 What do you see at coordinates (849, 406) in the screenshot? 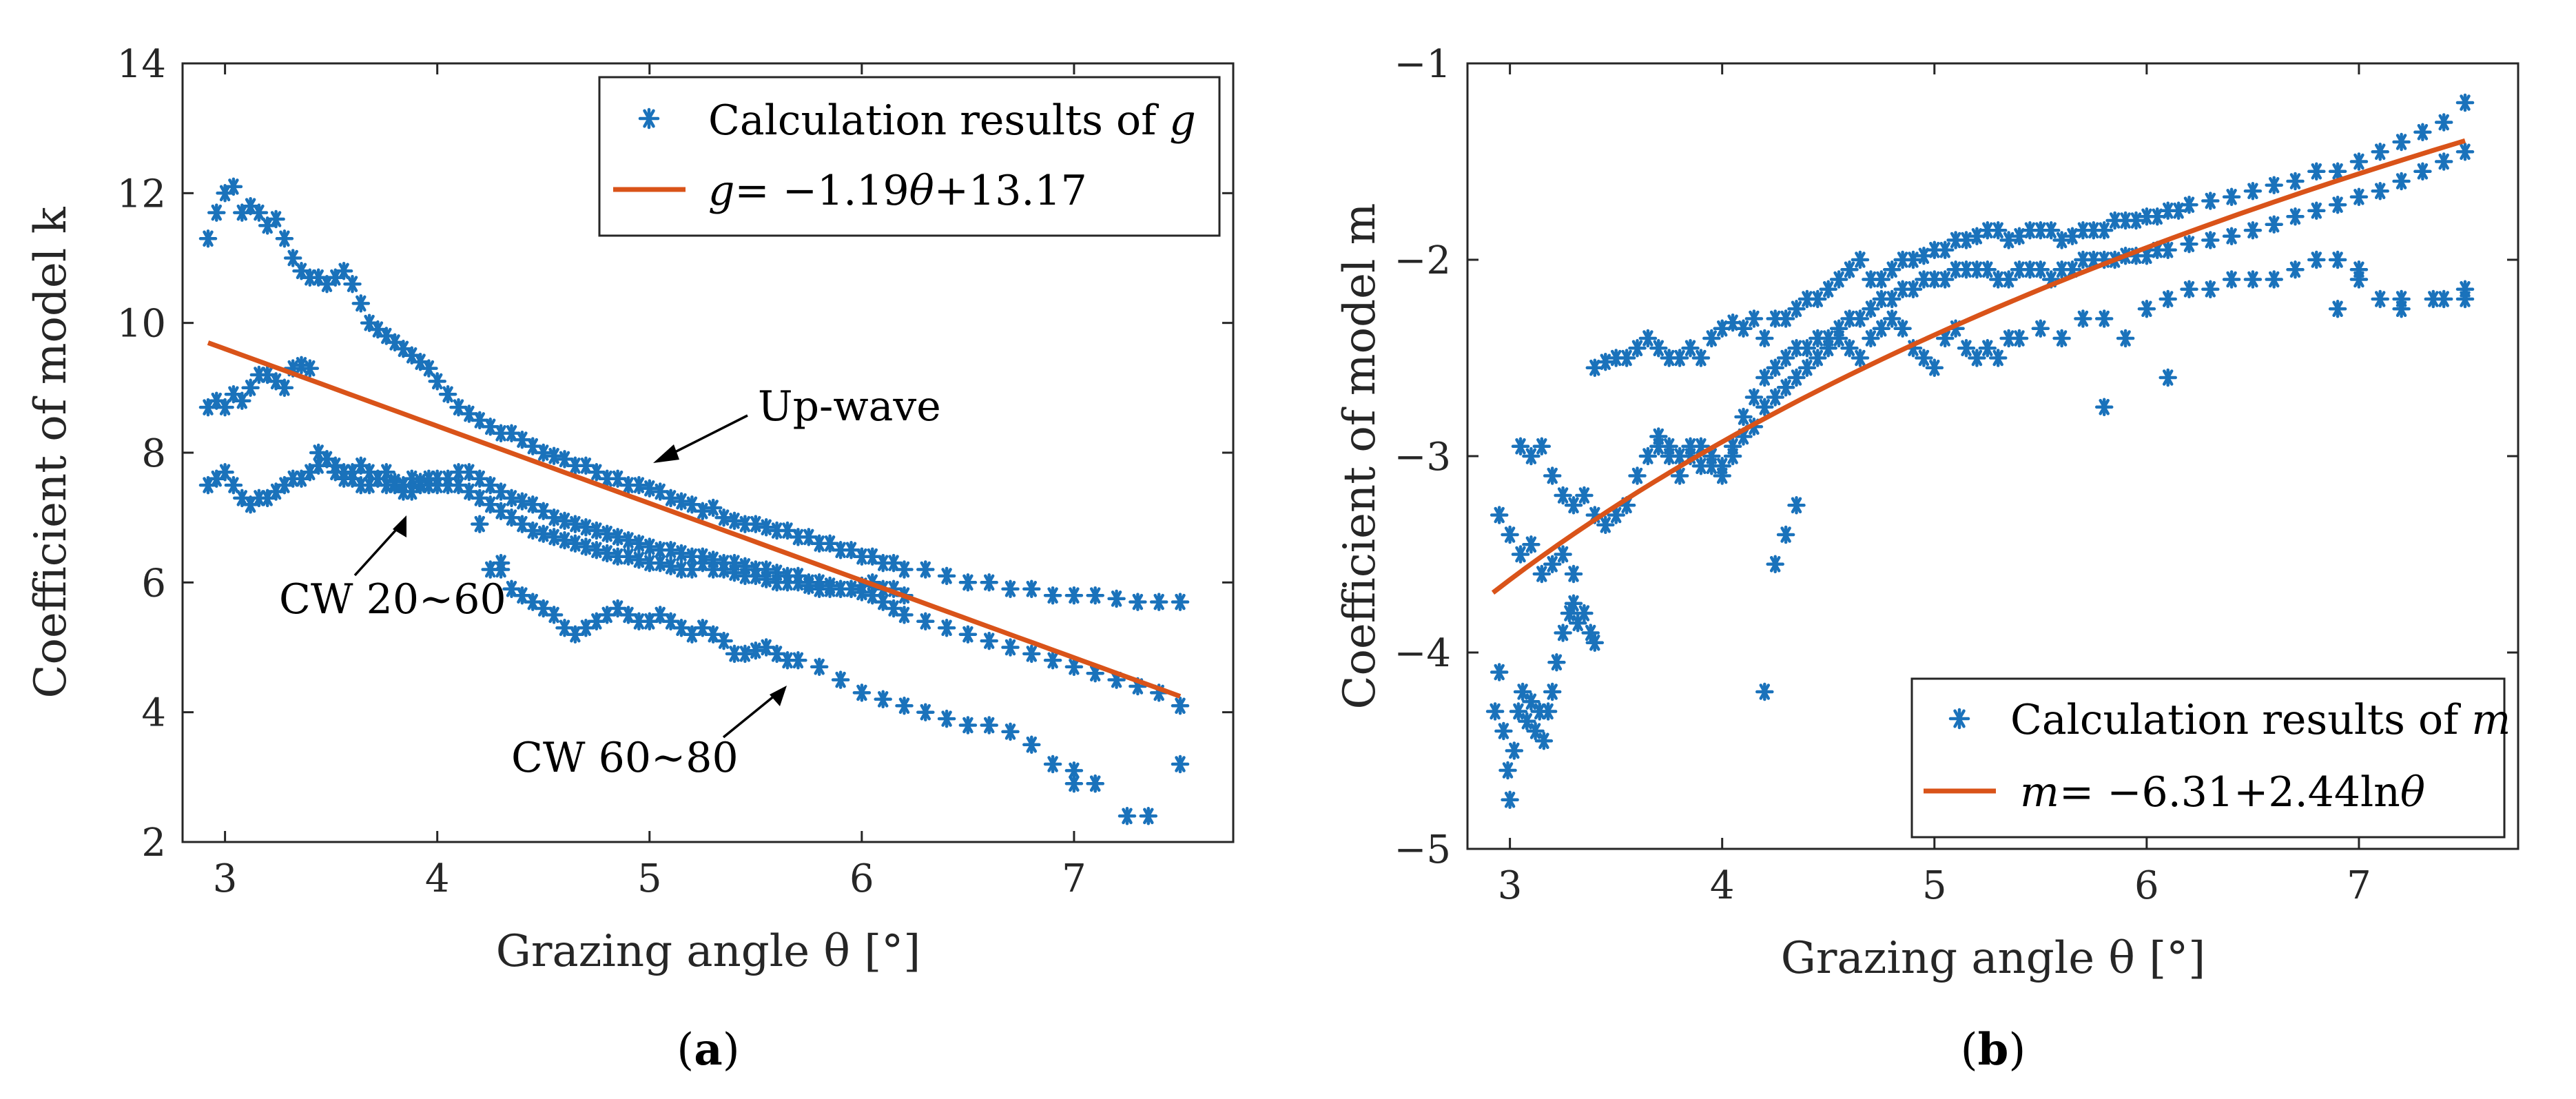
I see `annotation-up-wave: Up-wave` at bounding box center [849, 406].